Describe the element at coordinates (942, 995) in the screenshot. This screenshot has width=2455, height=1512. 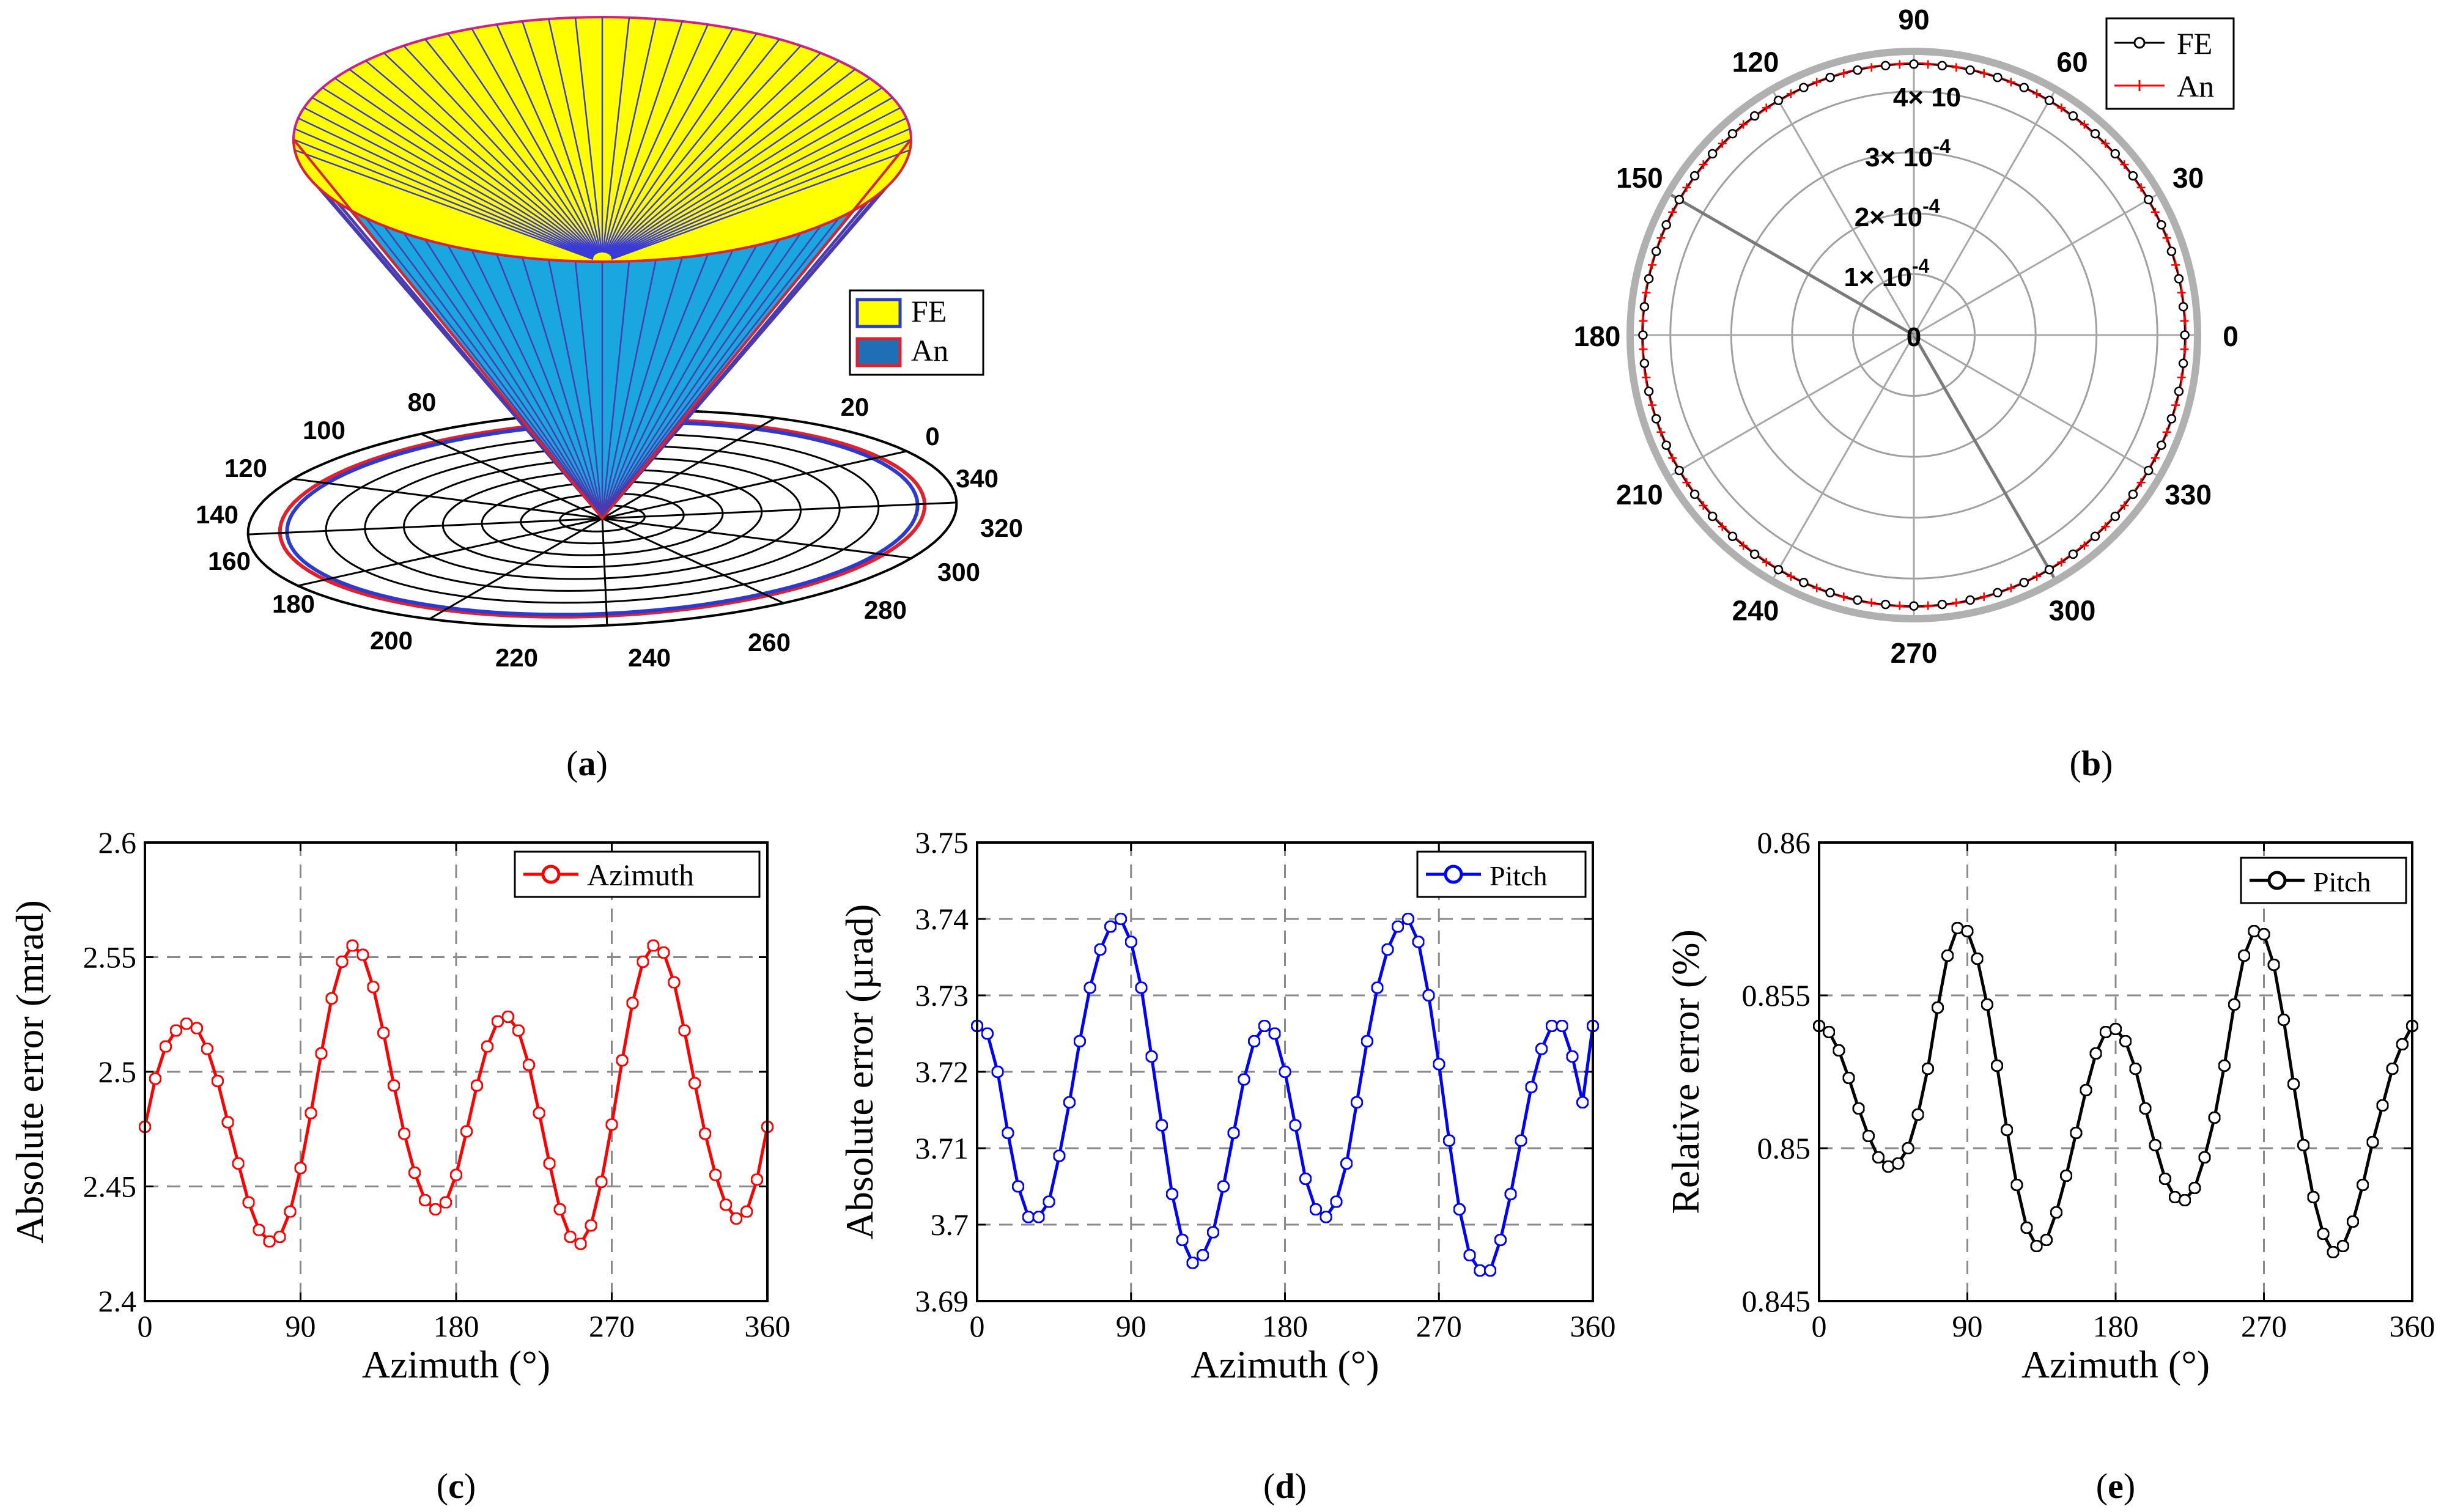
I see `y-tick-label: 3.73` at that location.